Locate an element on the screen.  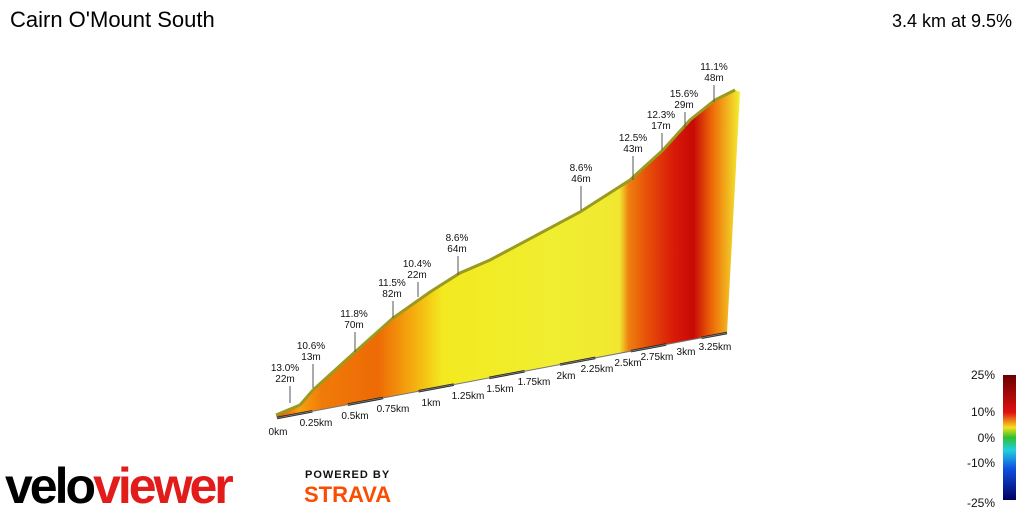
annotation-gradient: 11.1% is located at coordinates (714, 67).